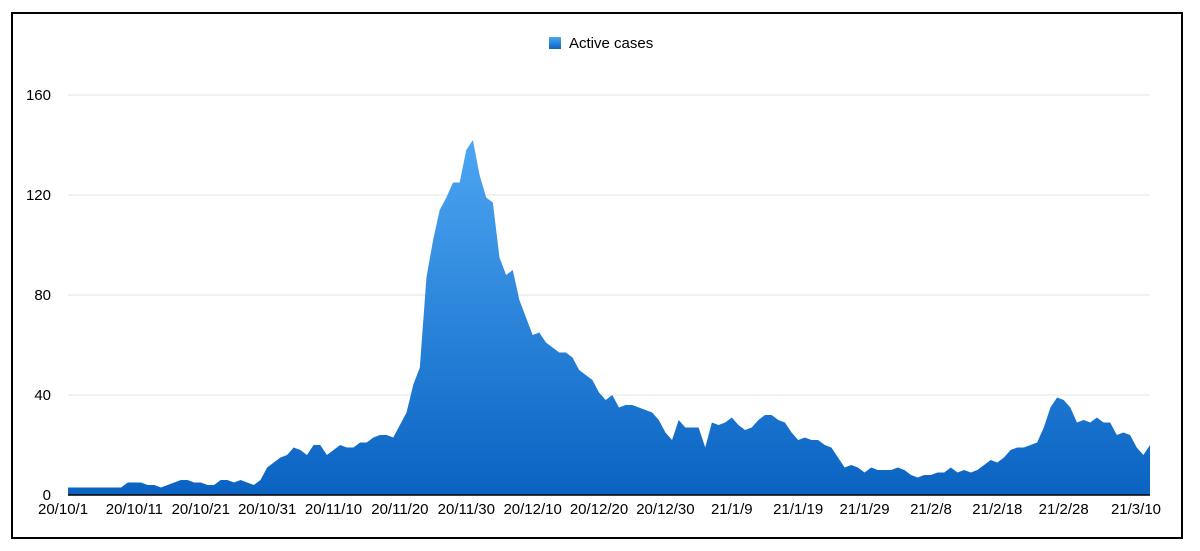 This screenshot has height=551, width=1200. What do you see at coordinates (399, 509) in the screenshot?
I see `x-tick-label: 20/11/20` at bounding box center [399, 509].